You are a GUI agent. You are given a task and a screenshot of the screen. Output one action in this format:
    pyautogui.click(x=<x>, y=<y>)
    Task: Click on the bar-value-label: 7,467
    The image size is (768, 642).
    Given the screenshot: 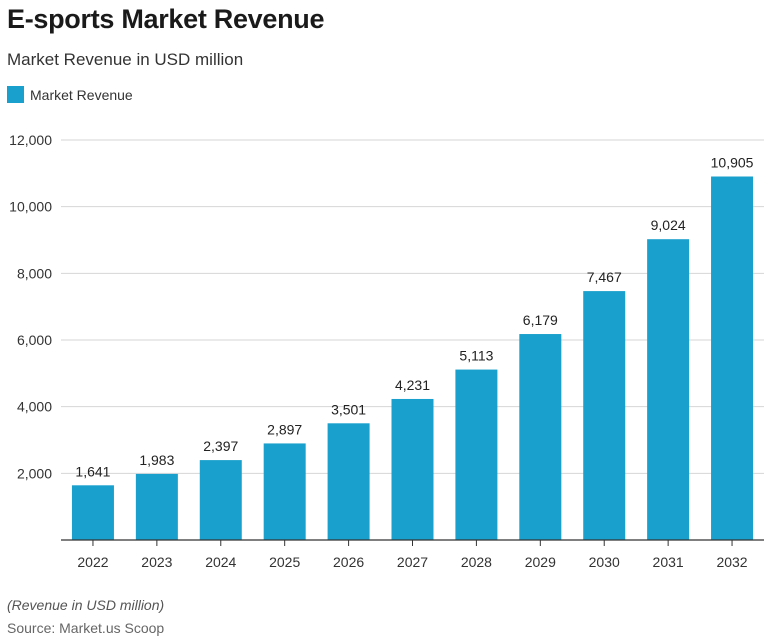 What is the action you would take?
    pyautogui.click(x=604, y=277)
    